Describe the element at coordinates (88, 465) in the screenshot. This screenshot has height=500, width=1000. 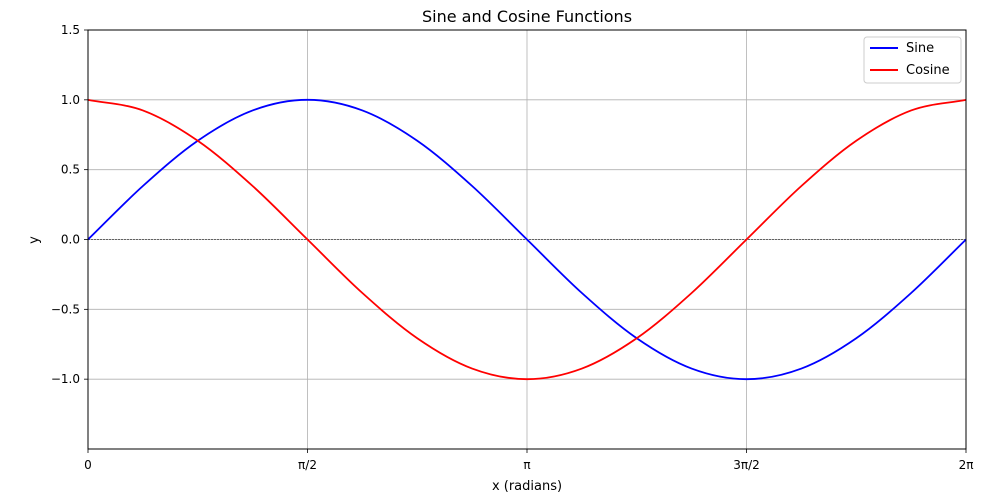
I see `x-tick-label: 0` at that location.